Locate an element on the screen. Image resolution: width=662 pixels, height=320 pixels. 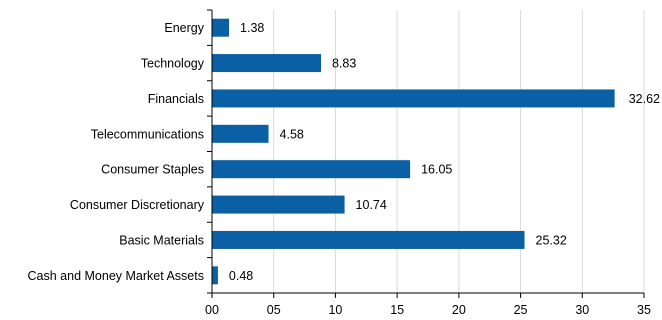
value-label-energy: 1.38 is located at coordinates (252, 28).